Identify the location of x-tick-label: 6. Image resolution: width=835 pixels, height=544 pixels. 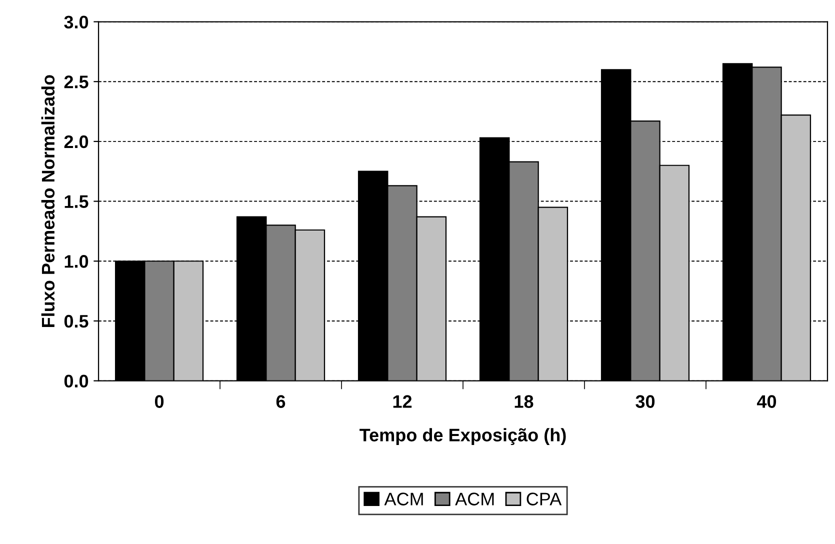
(281, 401).